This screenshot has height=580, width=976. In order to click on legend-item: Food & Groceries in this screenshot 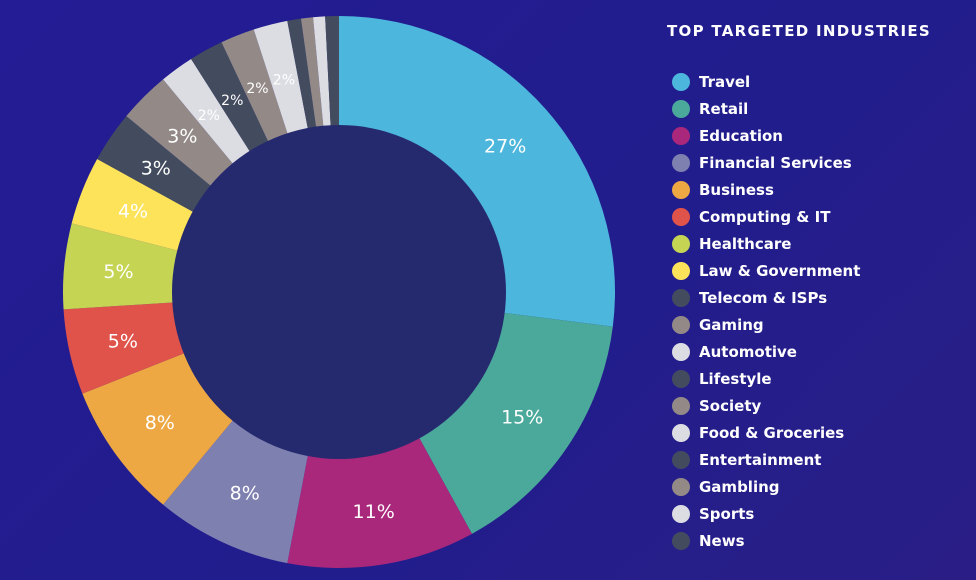, I will do `click(799, 432)`.